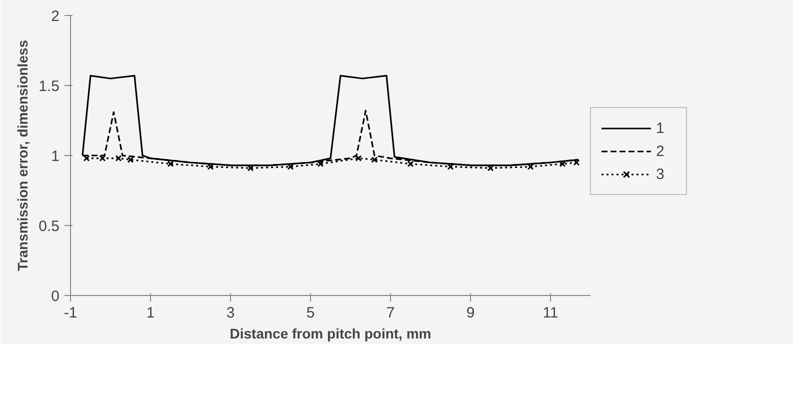 The width and height of the screenshot is (793, 401). What do you see at coordinates (661, 151) in the screenshot?
I see `legend-label: 2` at bounding box center [661, 151].